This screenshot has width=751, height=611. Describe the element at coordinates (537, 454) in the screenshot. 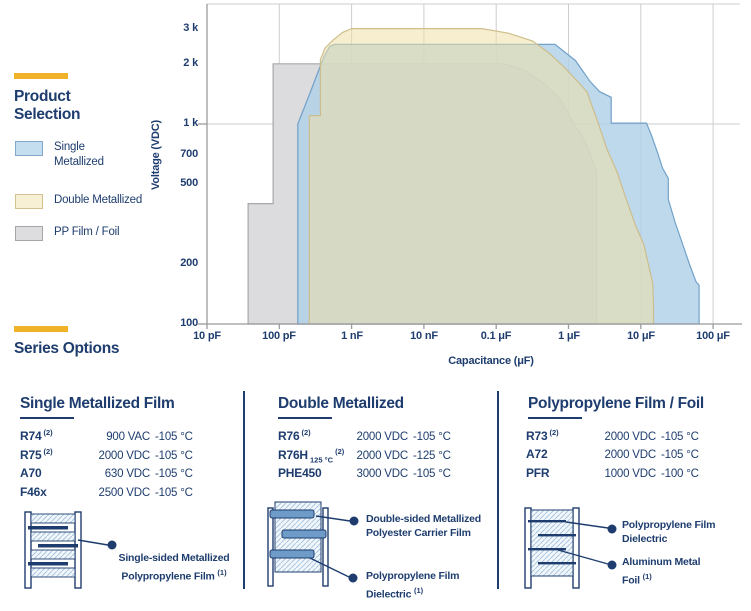

I see `series-name: A72` at that location.